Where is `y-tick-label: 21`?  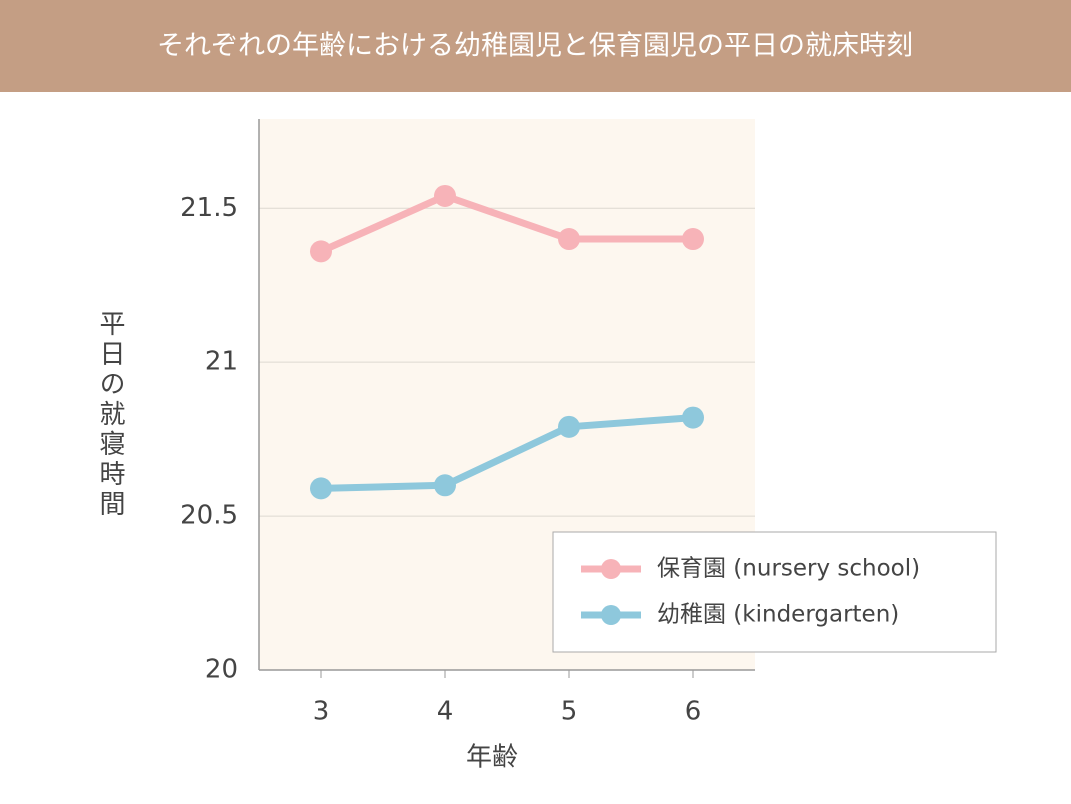
y-tick-label: 21 is located at coordinates (221, 362).